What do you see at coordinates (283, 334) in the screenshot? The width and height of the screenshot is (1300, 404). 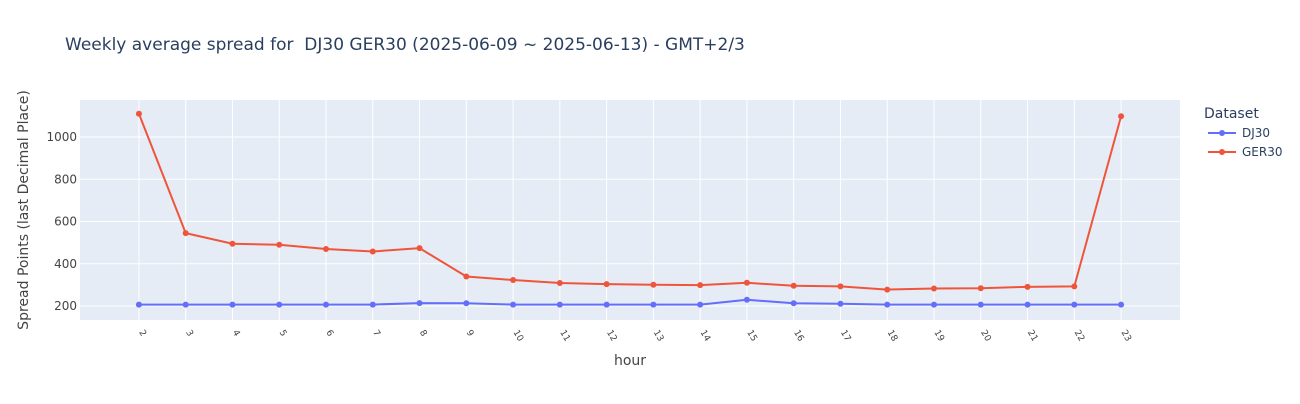 I see `x-tick-label: 5` at bounding box center [283, 334].